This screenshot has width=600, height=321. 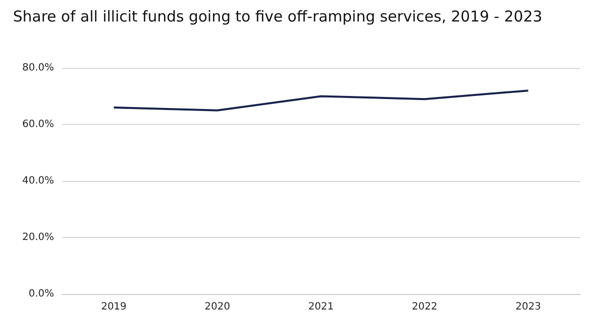 What do you see at coordinates (38, 181) in the screenshot?
I see `y-tick-label: 40.0%` at bounding box center [38, 181].